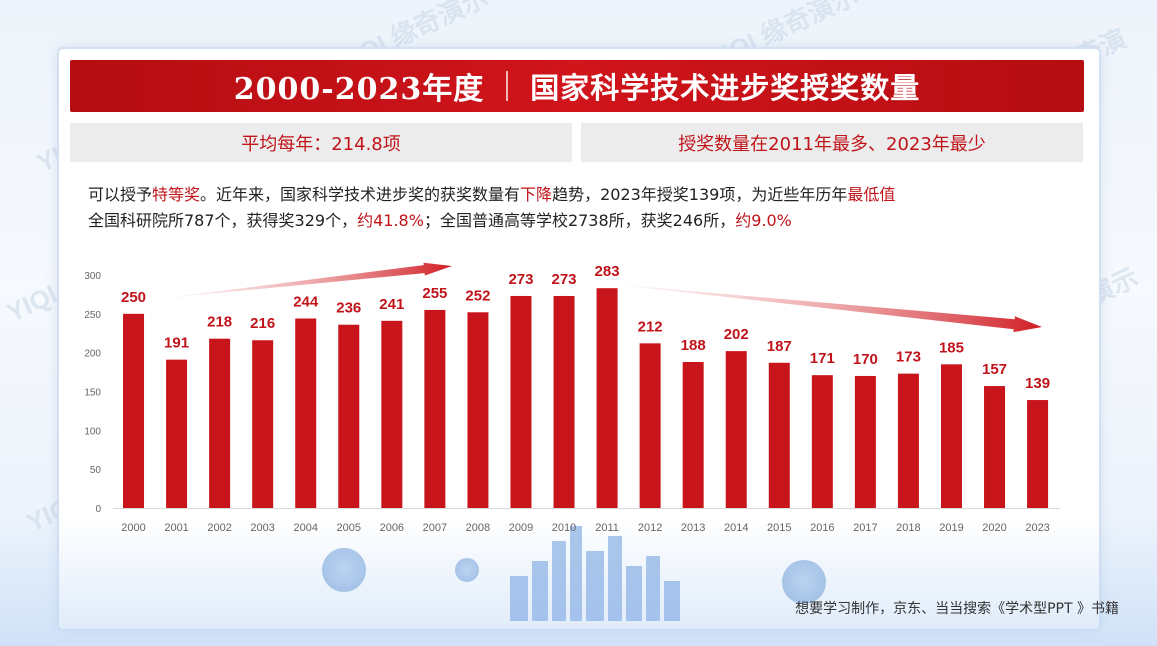 Image resolution: width=1157 pixels, height=646 pixels. What do you see at coordinates (763, 220) in the screenshot?
I see `highlight-text: 约9.0%` at bounding box center [763, 220].